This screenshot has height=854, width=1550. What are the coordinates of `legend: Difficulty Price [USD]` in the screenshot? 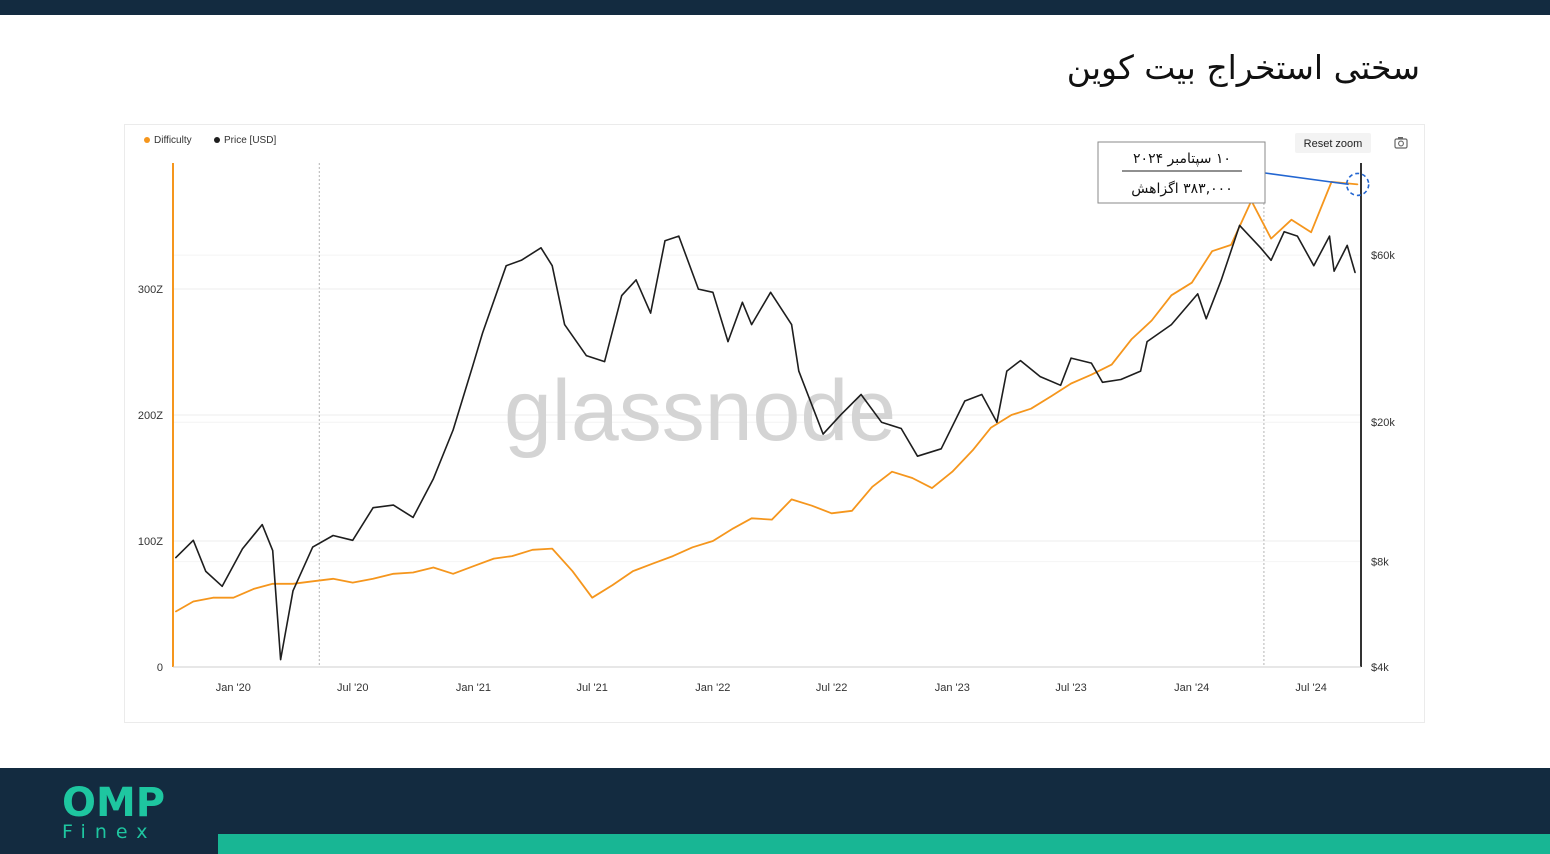 It's located at (210, 140).